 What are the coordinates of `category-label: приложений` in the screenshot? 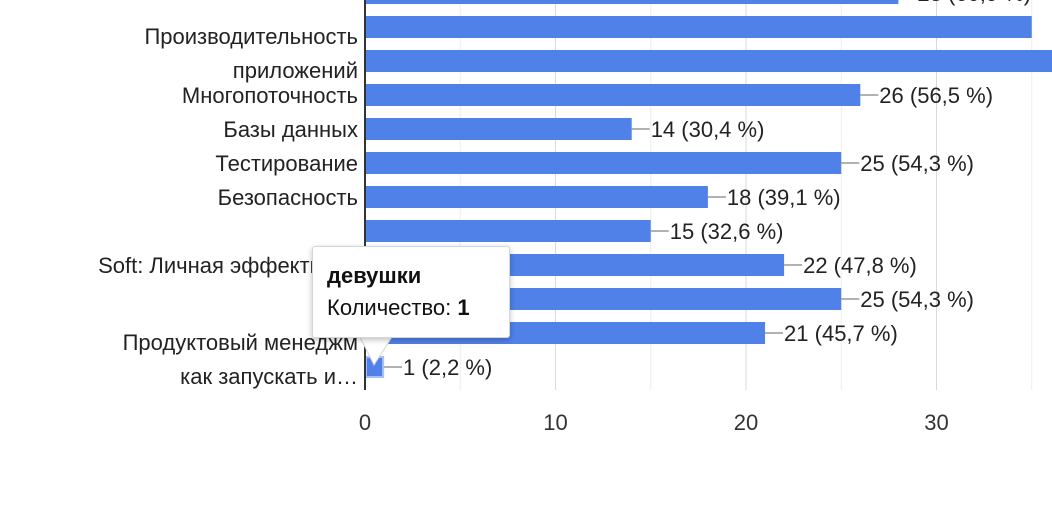 It's located at (295, 70).